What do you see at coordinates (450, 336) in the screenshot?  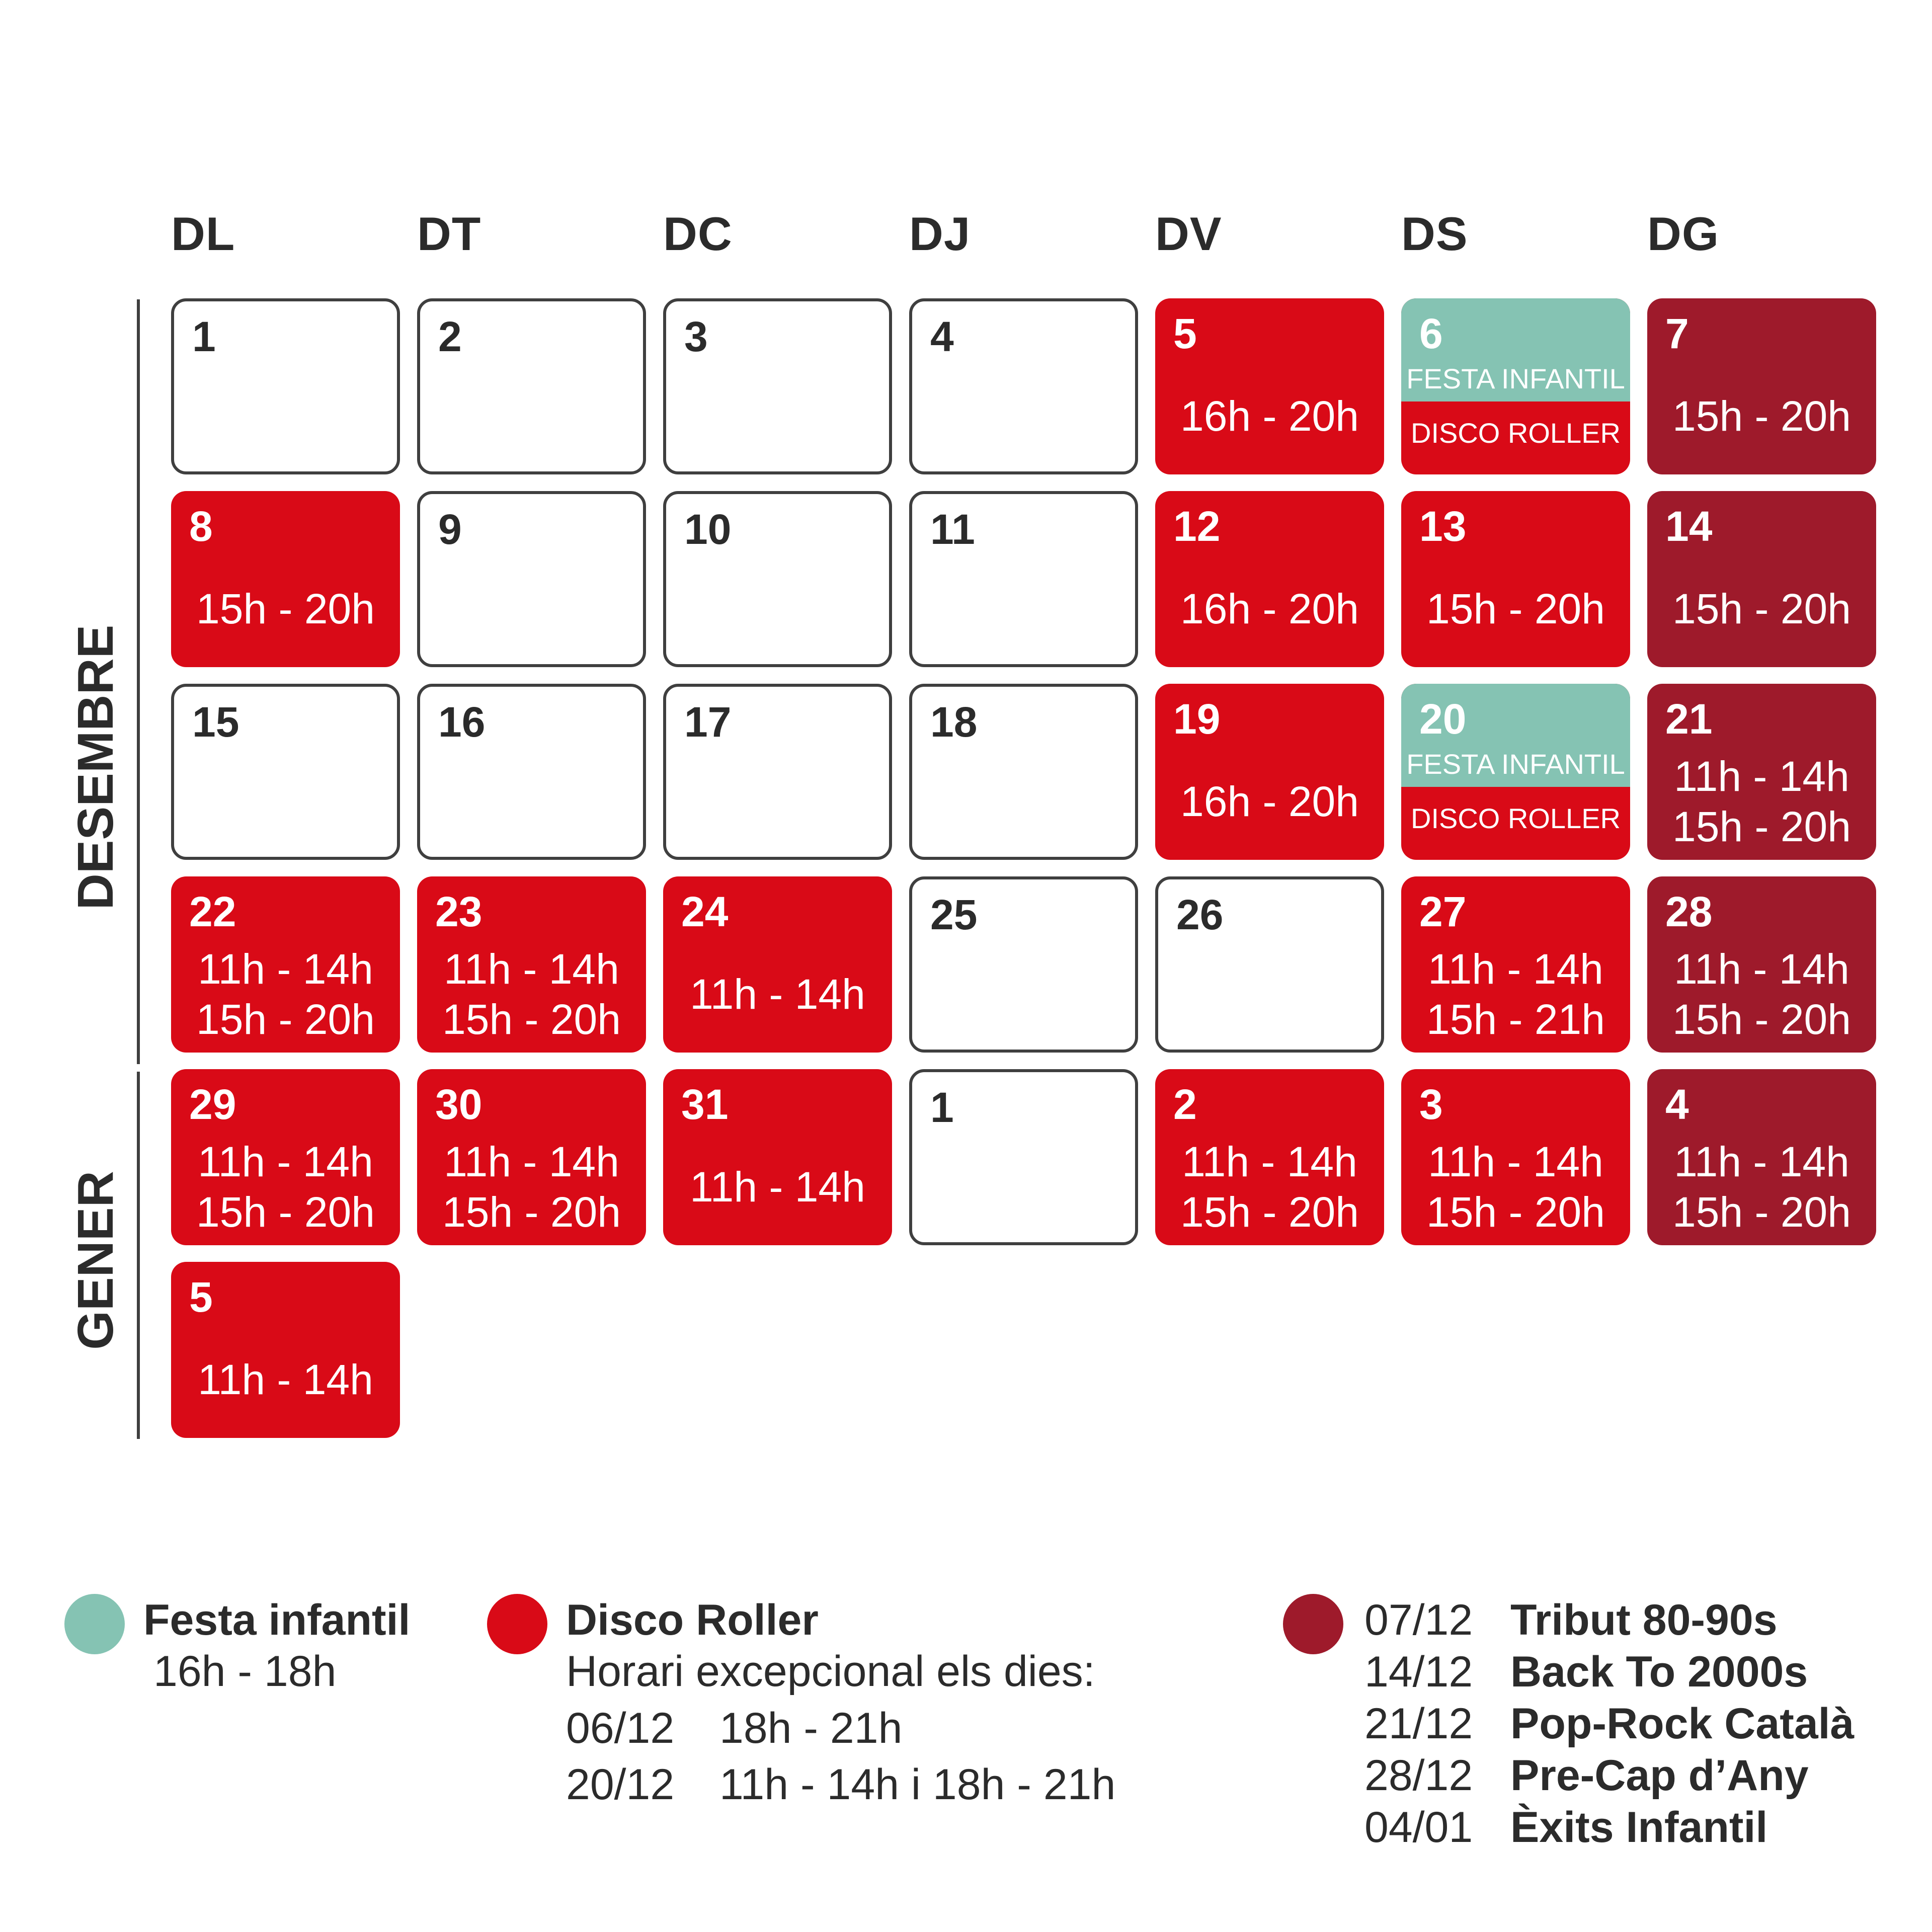 I see `day-number: 2` at bounding box center [450, 336].